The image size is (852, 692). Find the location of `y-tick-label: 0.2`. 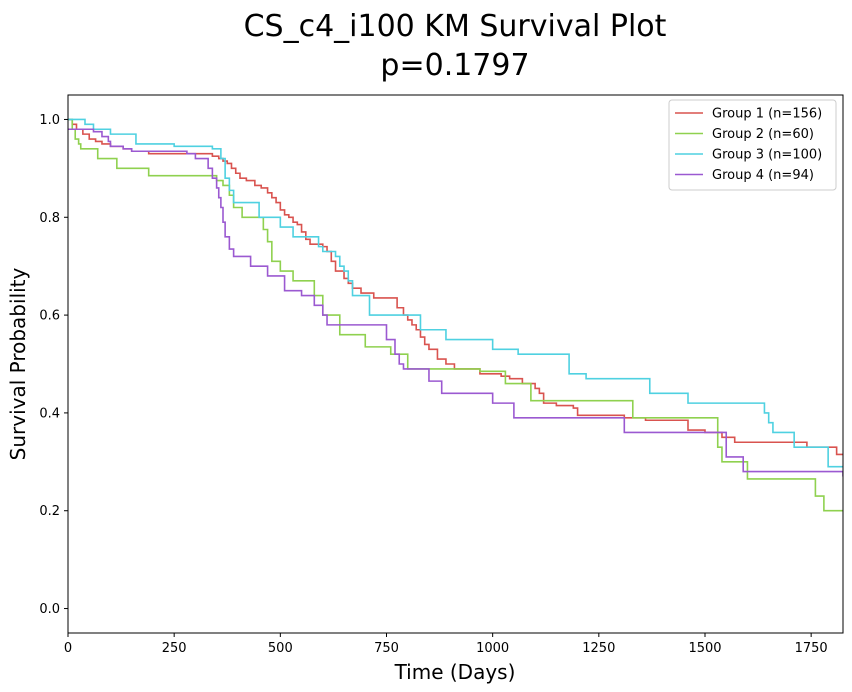

y-tick-label: 0.2 is located at coordinates (49, 511).